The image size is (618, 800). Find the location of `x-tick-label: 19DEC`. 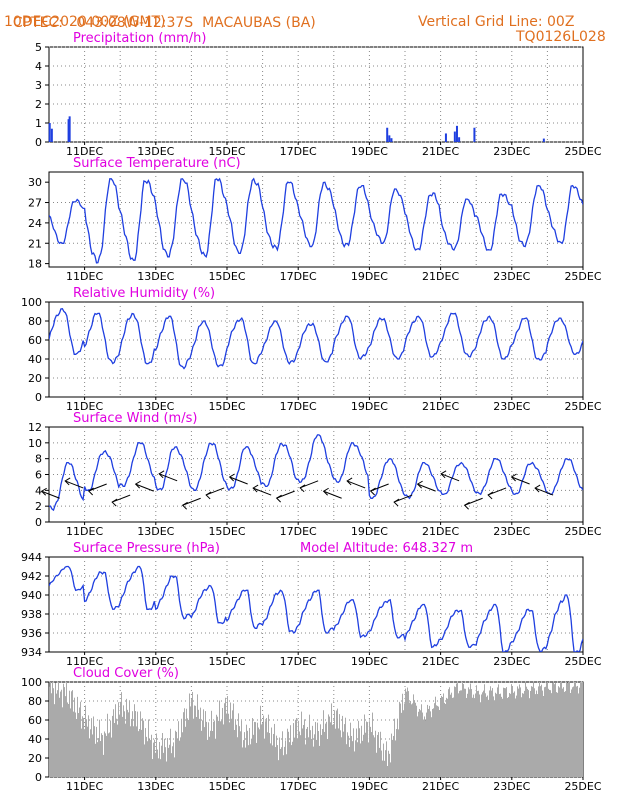

x-tick-label: 19DEC is located at coordinates (369, 151).